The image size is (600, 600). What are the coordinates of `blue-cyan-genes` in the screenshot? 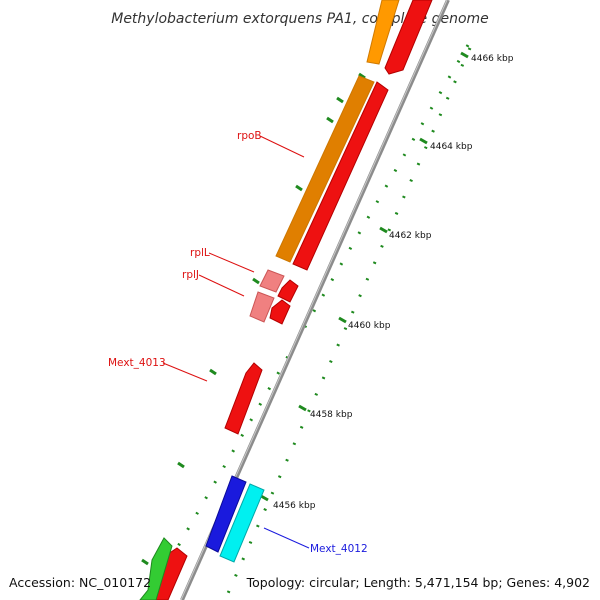 It's located at (235, 519).